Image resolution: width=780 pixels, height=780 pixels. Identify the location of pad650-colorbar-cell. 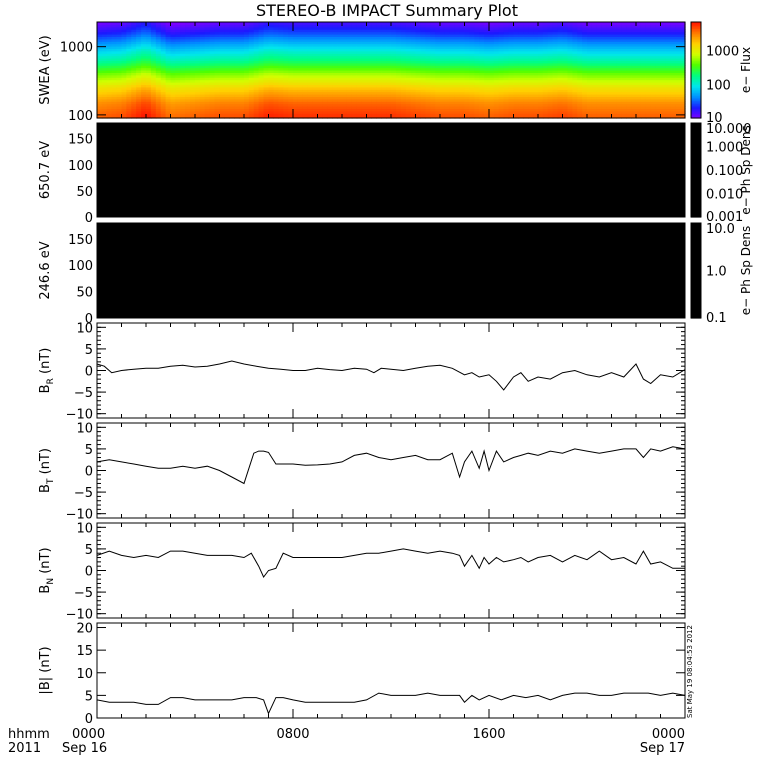
(696, 175).